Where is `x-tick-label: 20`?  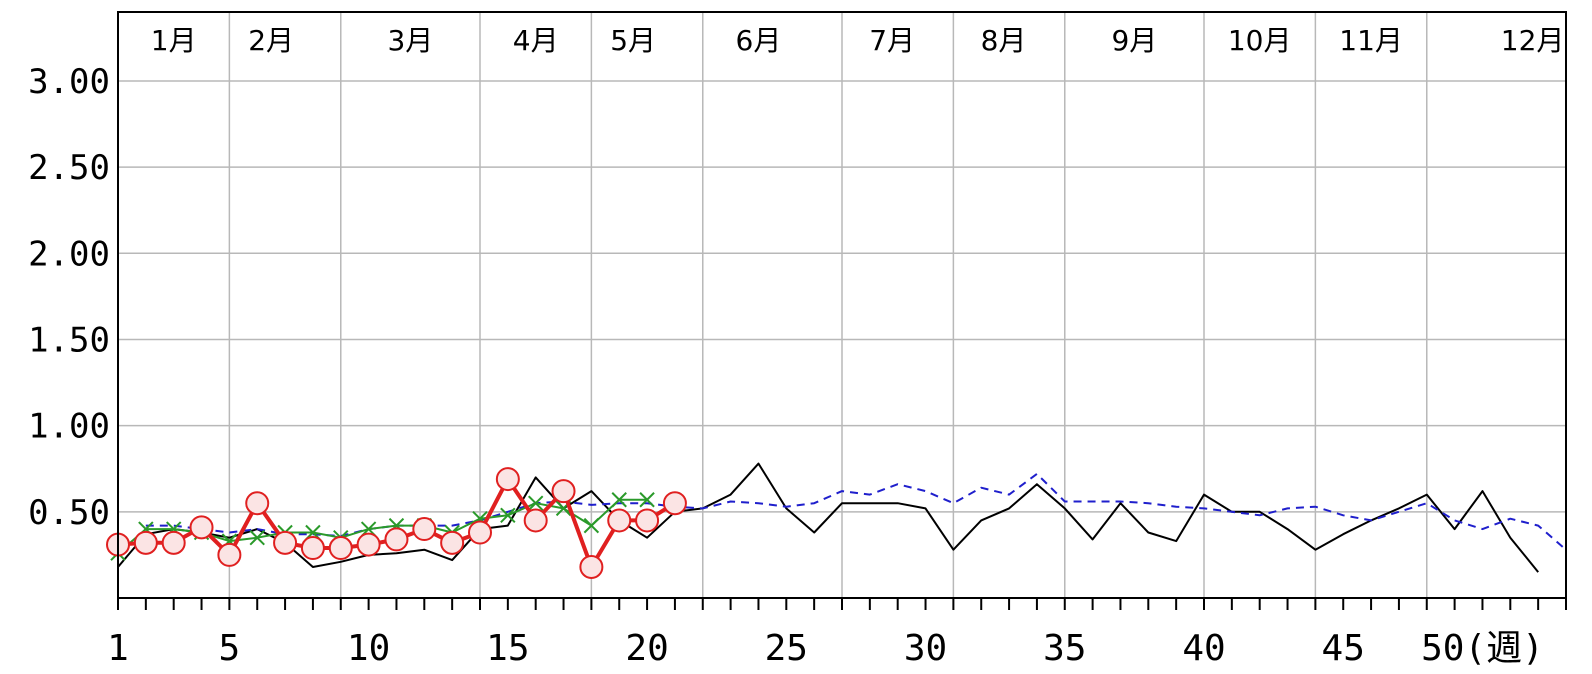 x-tick-label: 20 is located at coordinates (646, 648).